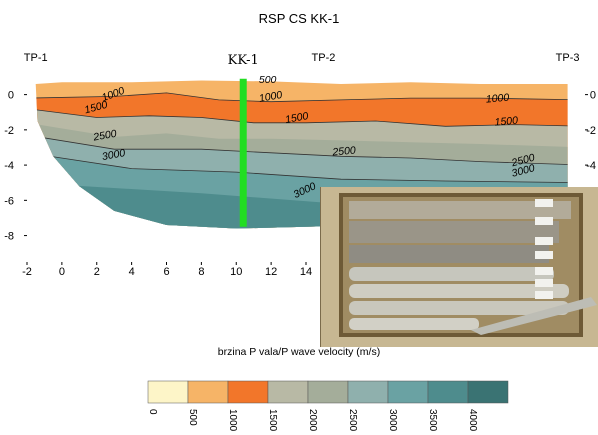 The height and width of the screenshot is (435, 598). Describe the element at coordinates (352, 420) in the screenshot. I see `colorbar-label: 2500` at that location.